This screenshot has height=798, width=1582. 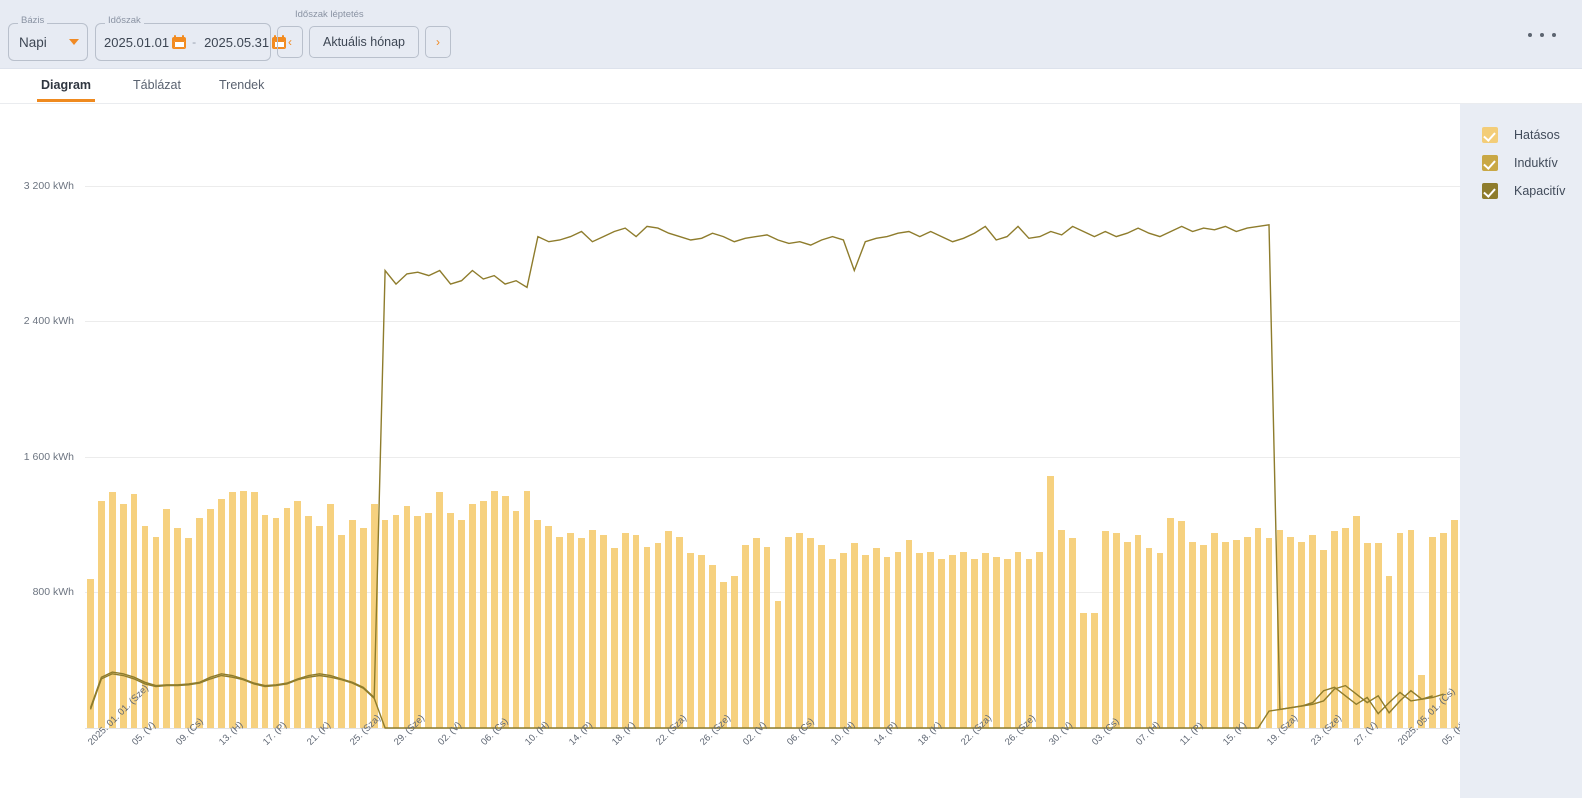 I want to click on next-period-button: ›, so click(x=438, y=42).